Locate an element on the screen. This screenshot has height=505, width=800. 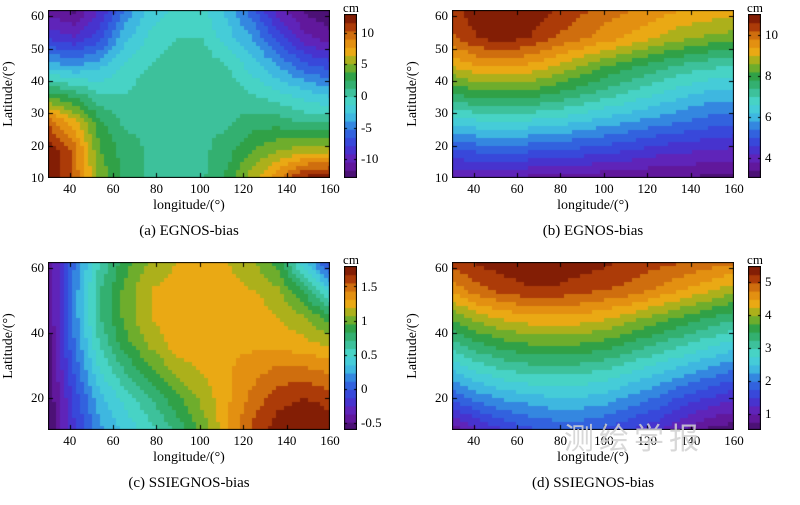
contour-plot-b is located at coordinates (593, 94).